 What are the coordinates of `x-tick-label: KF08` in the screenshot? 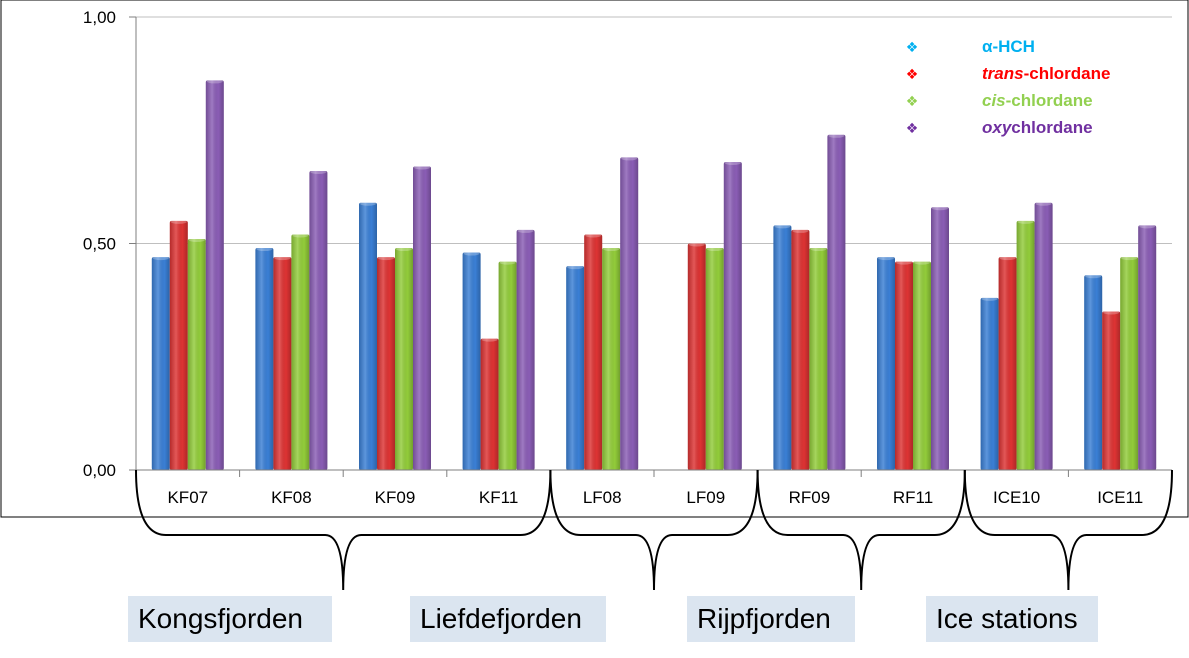 It's located at (291, 497).